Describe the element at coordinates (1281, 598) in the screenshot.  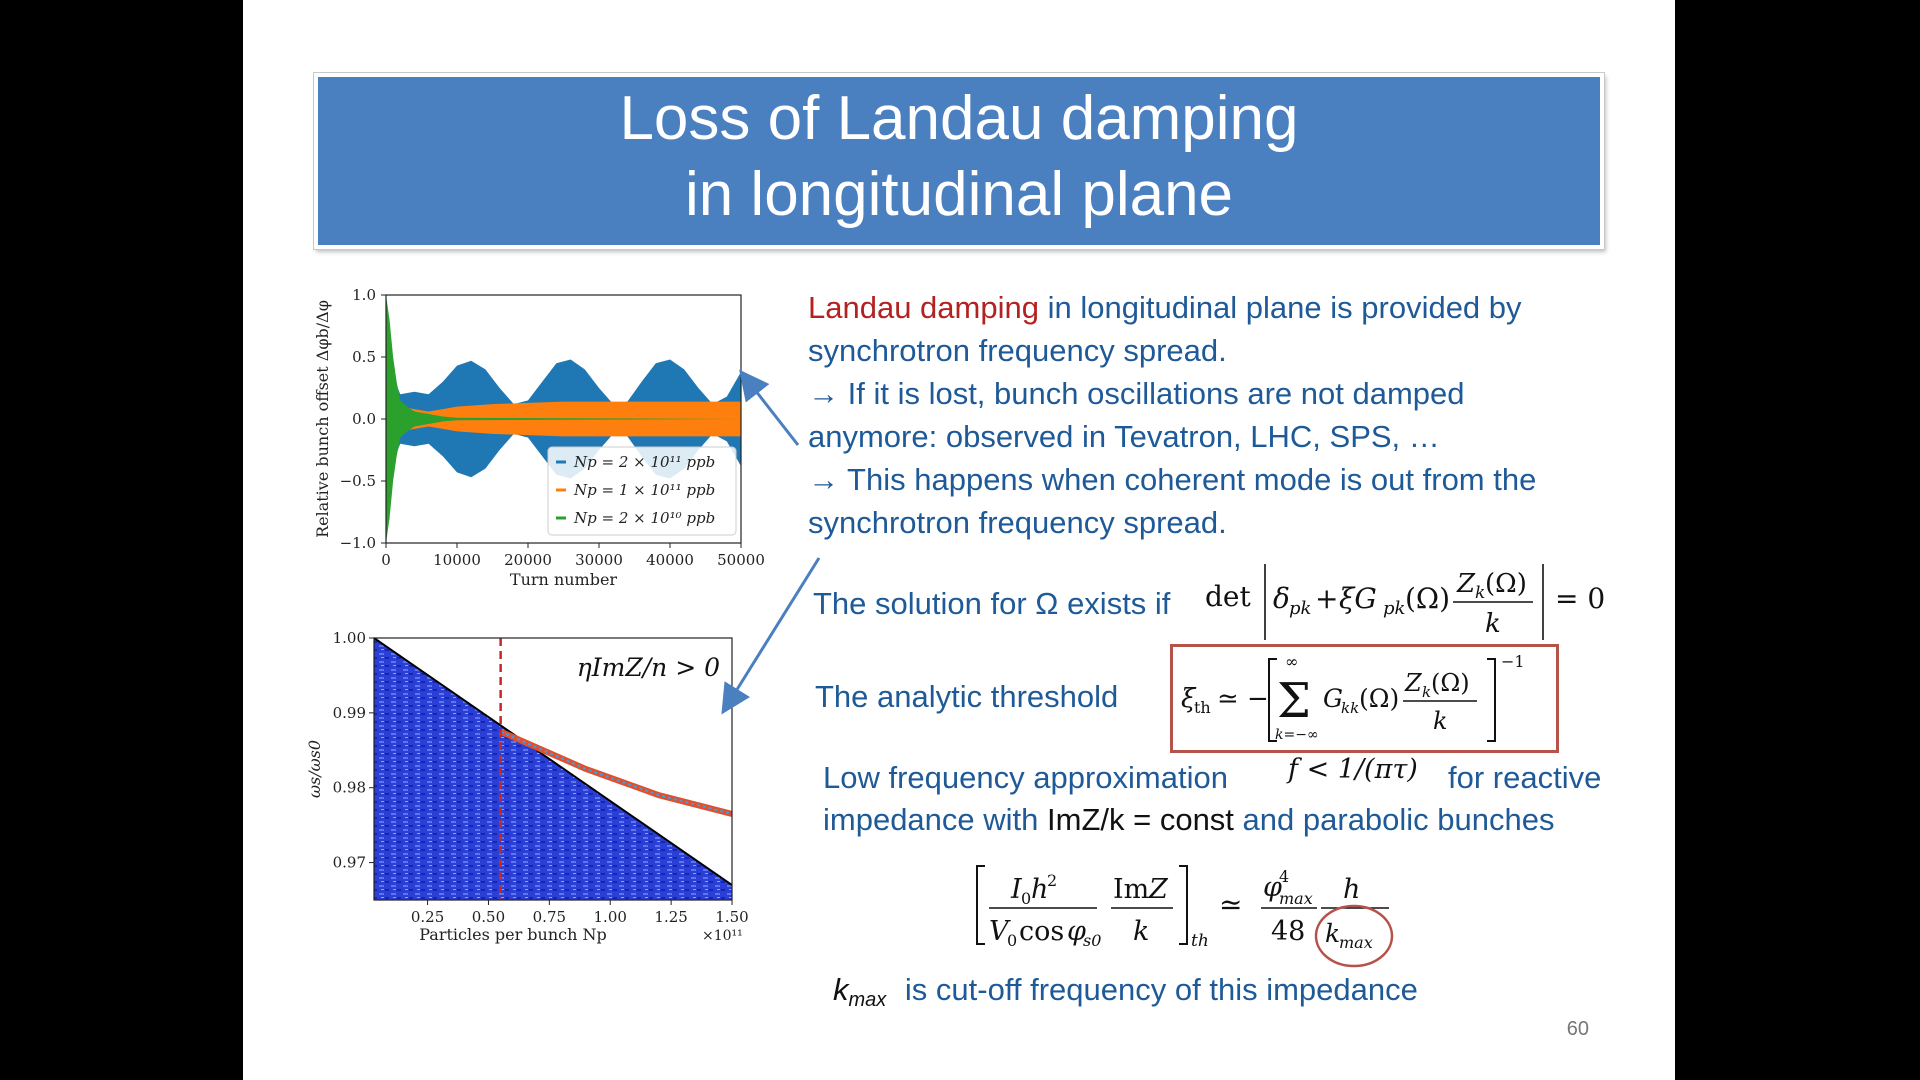
I see `svg-text: δ` at that location.